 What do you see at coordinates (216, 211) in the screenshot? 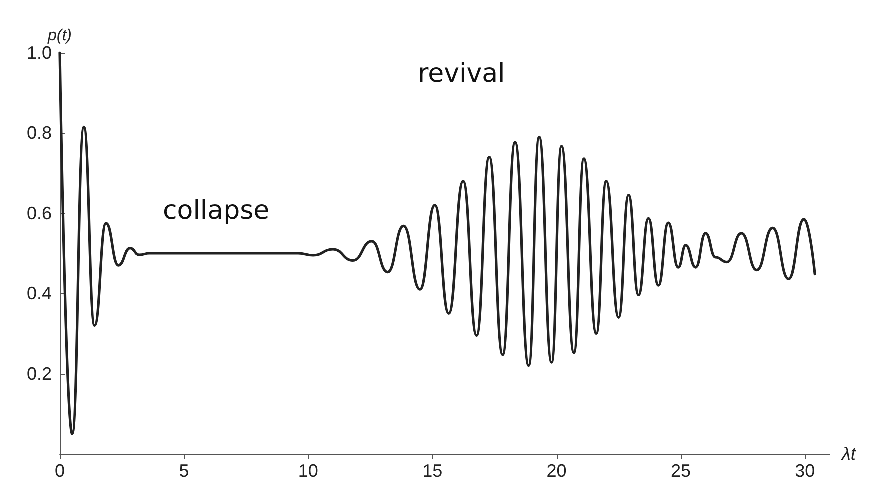
I see `annotation: collapse` at bounding box center [216, 211].